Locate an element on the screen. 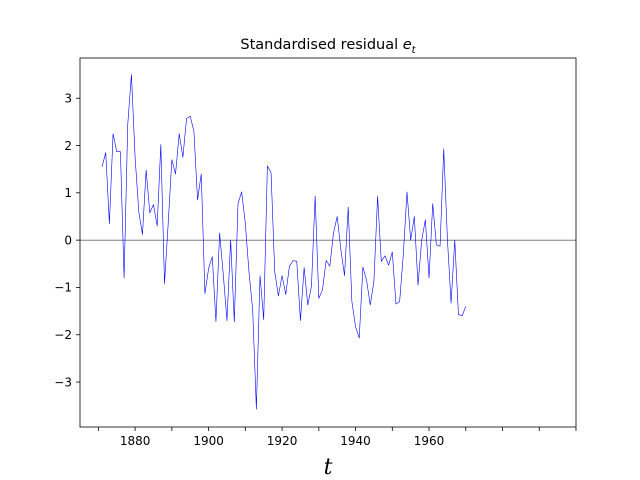  chart-title-text: Standardised residual is located at coordinates (321, 45).